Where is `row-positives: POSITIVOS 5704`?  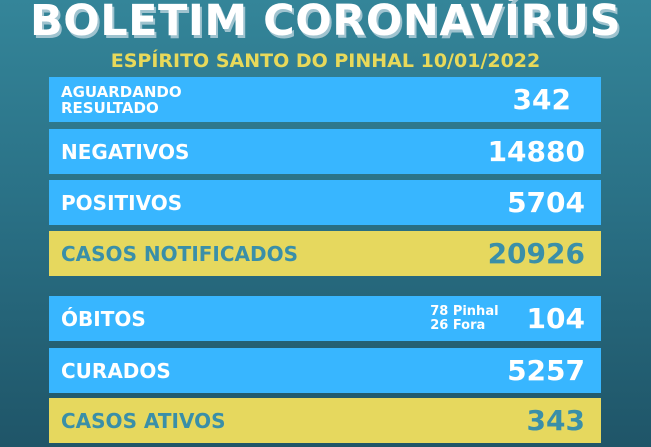 row-positives: POSITIVOS 5704 is located at coordinates (325, 202).